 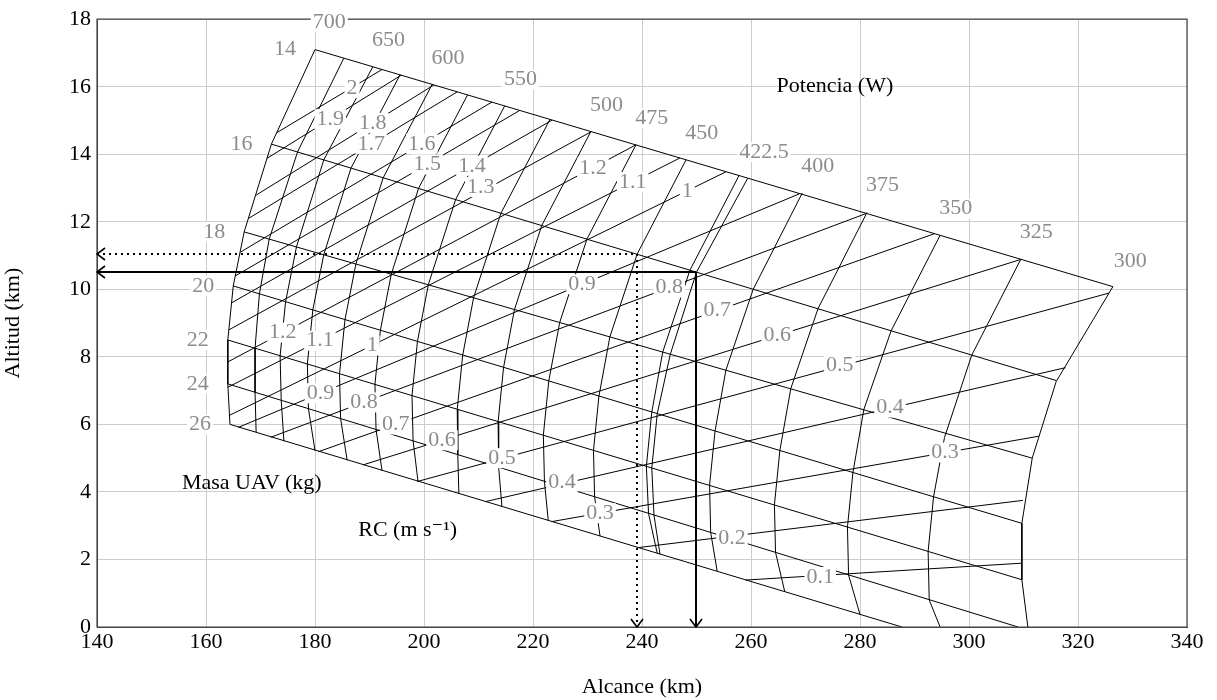 What do you see at coordinates (533, 640) in the screenshot?
I see `x-tick-label: 220` at bounding box center [533, 640].